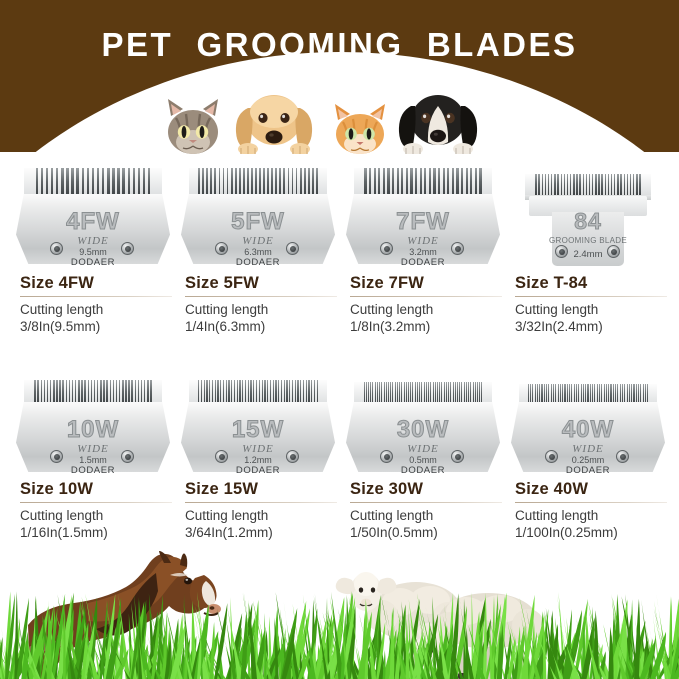 The width and height of the screenshot is (679, 679). What do you see at coordinates (339, 633) in the screenshot?
I see `scene-grass` at bounding box center [339, 633].